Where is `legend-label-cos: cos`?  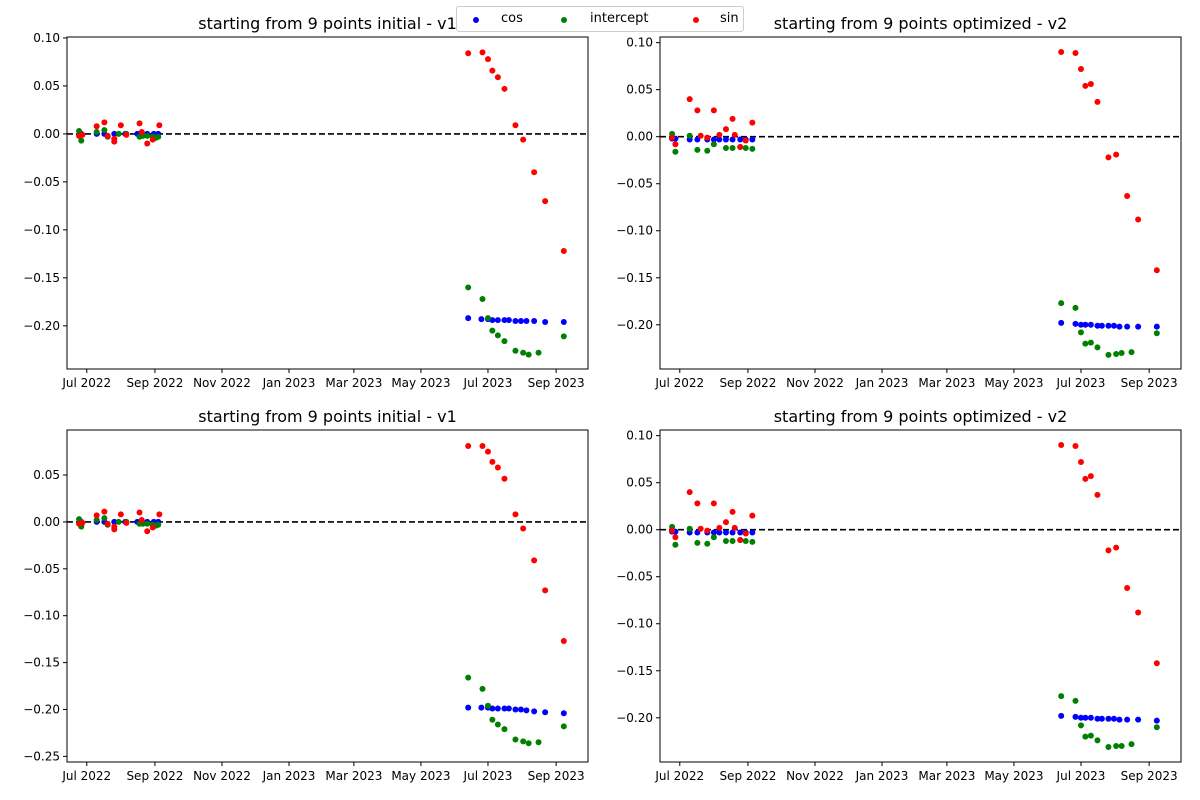 legend-label-cos: cos is located at coordinates (512, 18).